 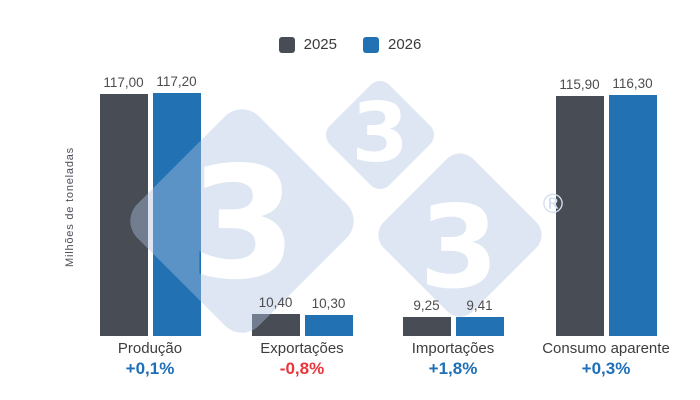 I want to click on bar-value-label: 115,90, so click(x=579, y=85).